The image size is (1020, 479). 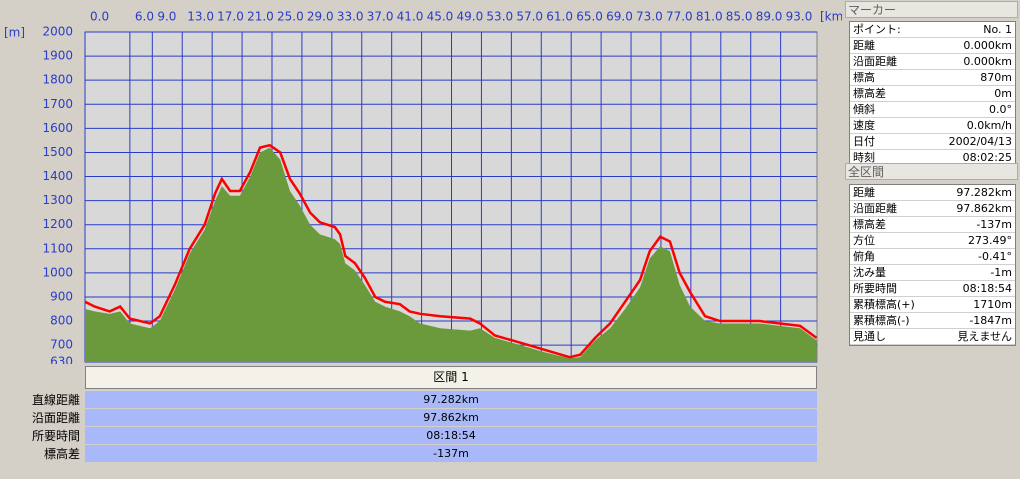 What do you see at coordinates (864, 157) in the screenshot?
I see `field-label: 時刻` at bounding box center [864, 157].